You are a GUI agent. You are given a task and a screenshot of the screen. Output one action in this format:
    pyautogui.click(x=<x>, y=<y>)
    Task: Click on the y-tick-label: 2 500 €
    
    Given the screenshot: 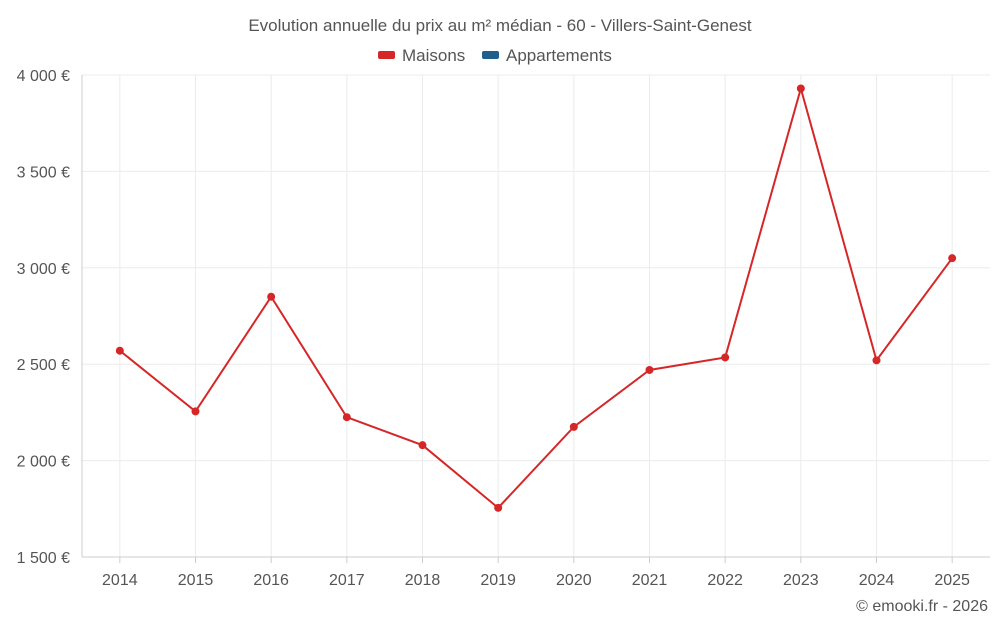 What is the action you would take?
    pyautogui.click(x=43, y=365)
    